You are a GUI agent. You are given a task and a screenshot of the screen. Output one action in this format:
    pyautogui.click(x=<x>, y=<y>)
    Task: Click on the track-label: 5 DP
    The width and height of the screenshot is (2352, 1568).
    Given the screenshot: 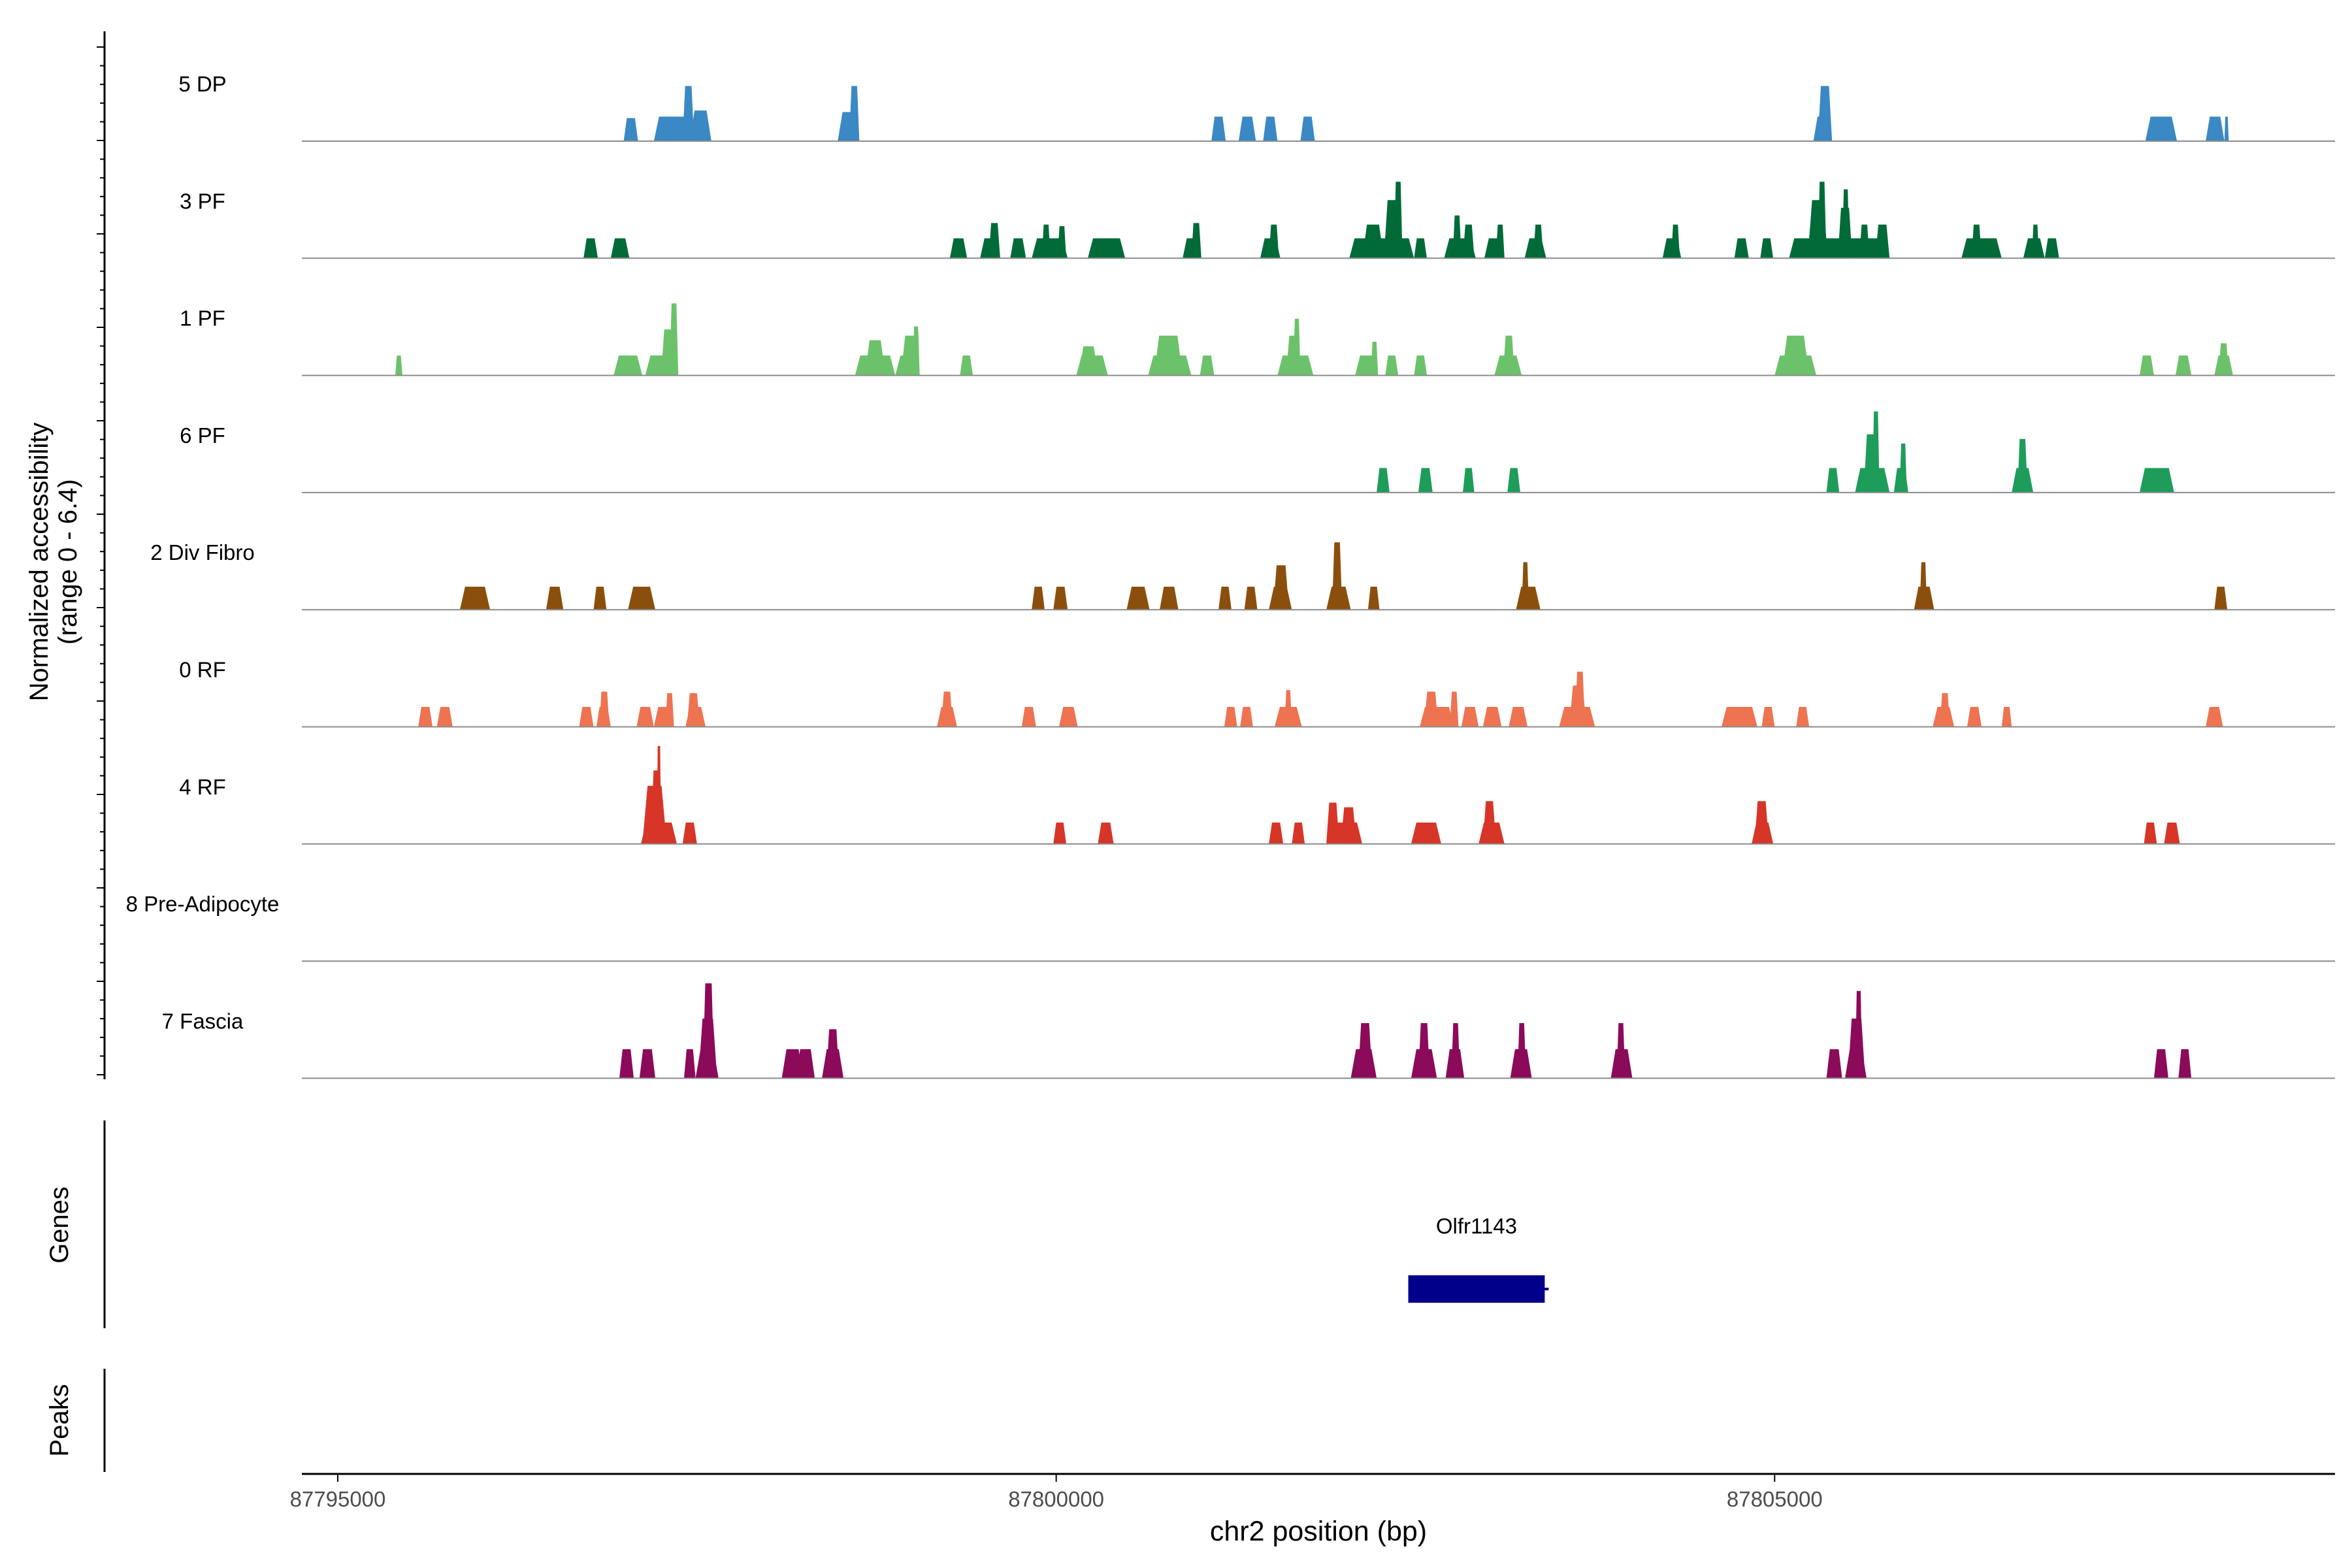 What is the action you would take?
    pyautogui.click(x=202, y=84)
    